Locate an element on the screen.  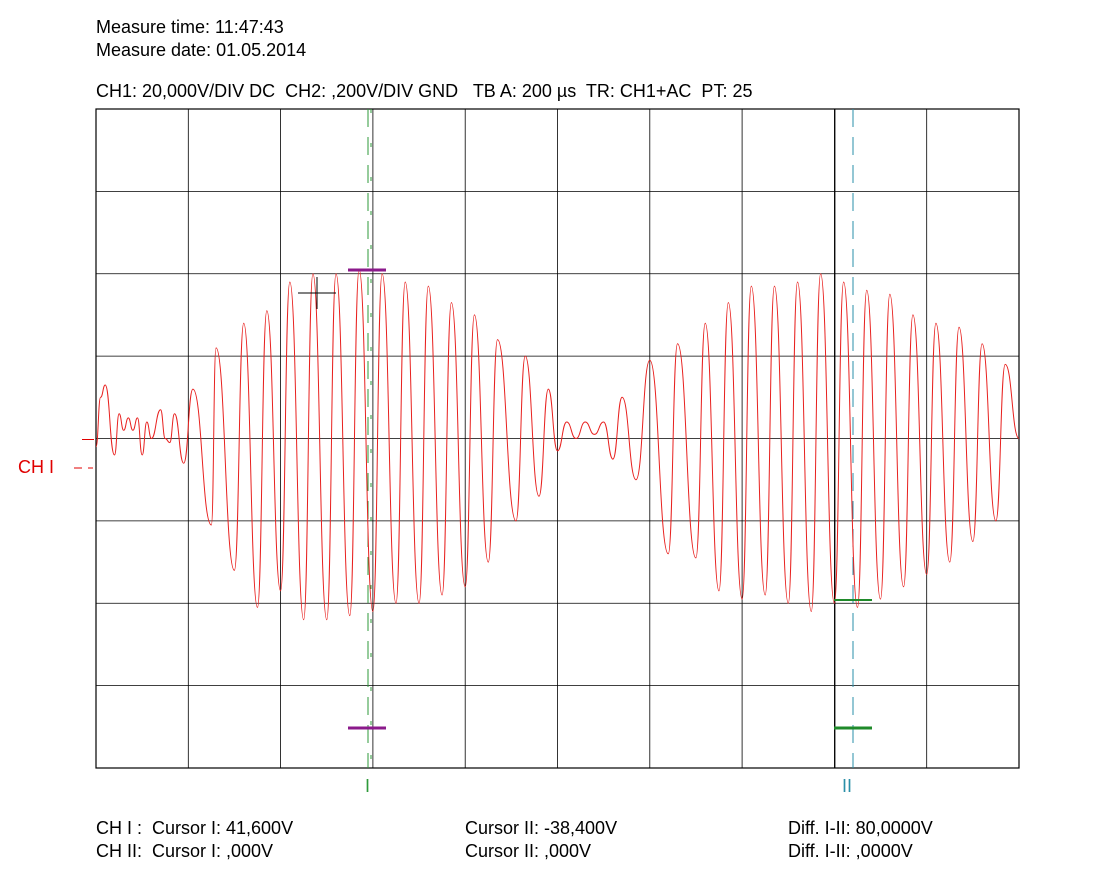
ch1-diff-readout: Diff. I-II: 80,0000V is located at coordinates (860, 828).